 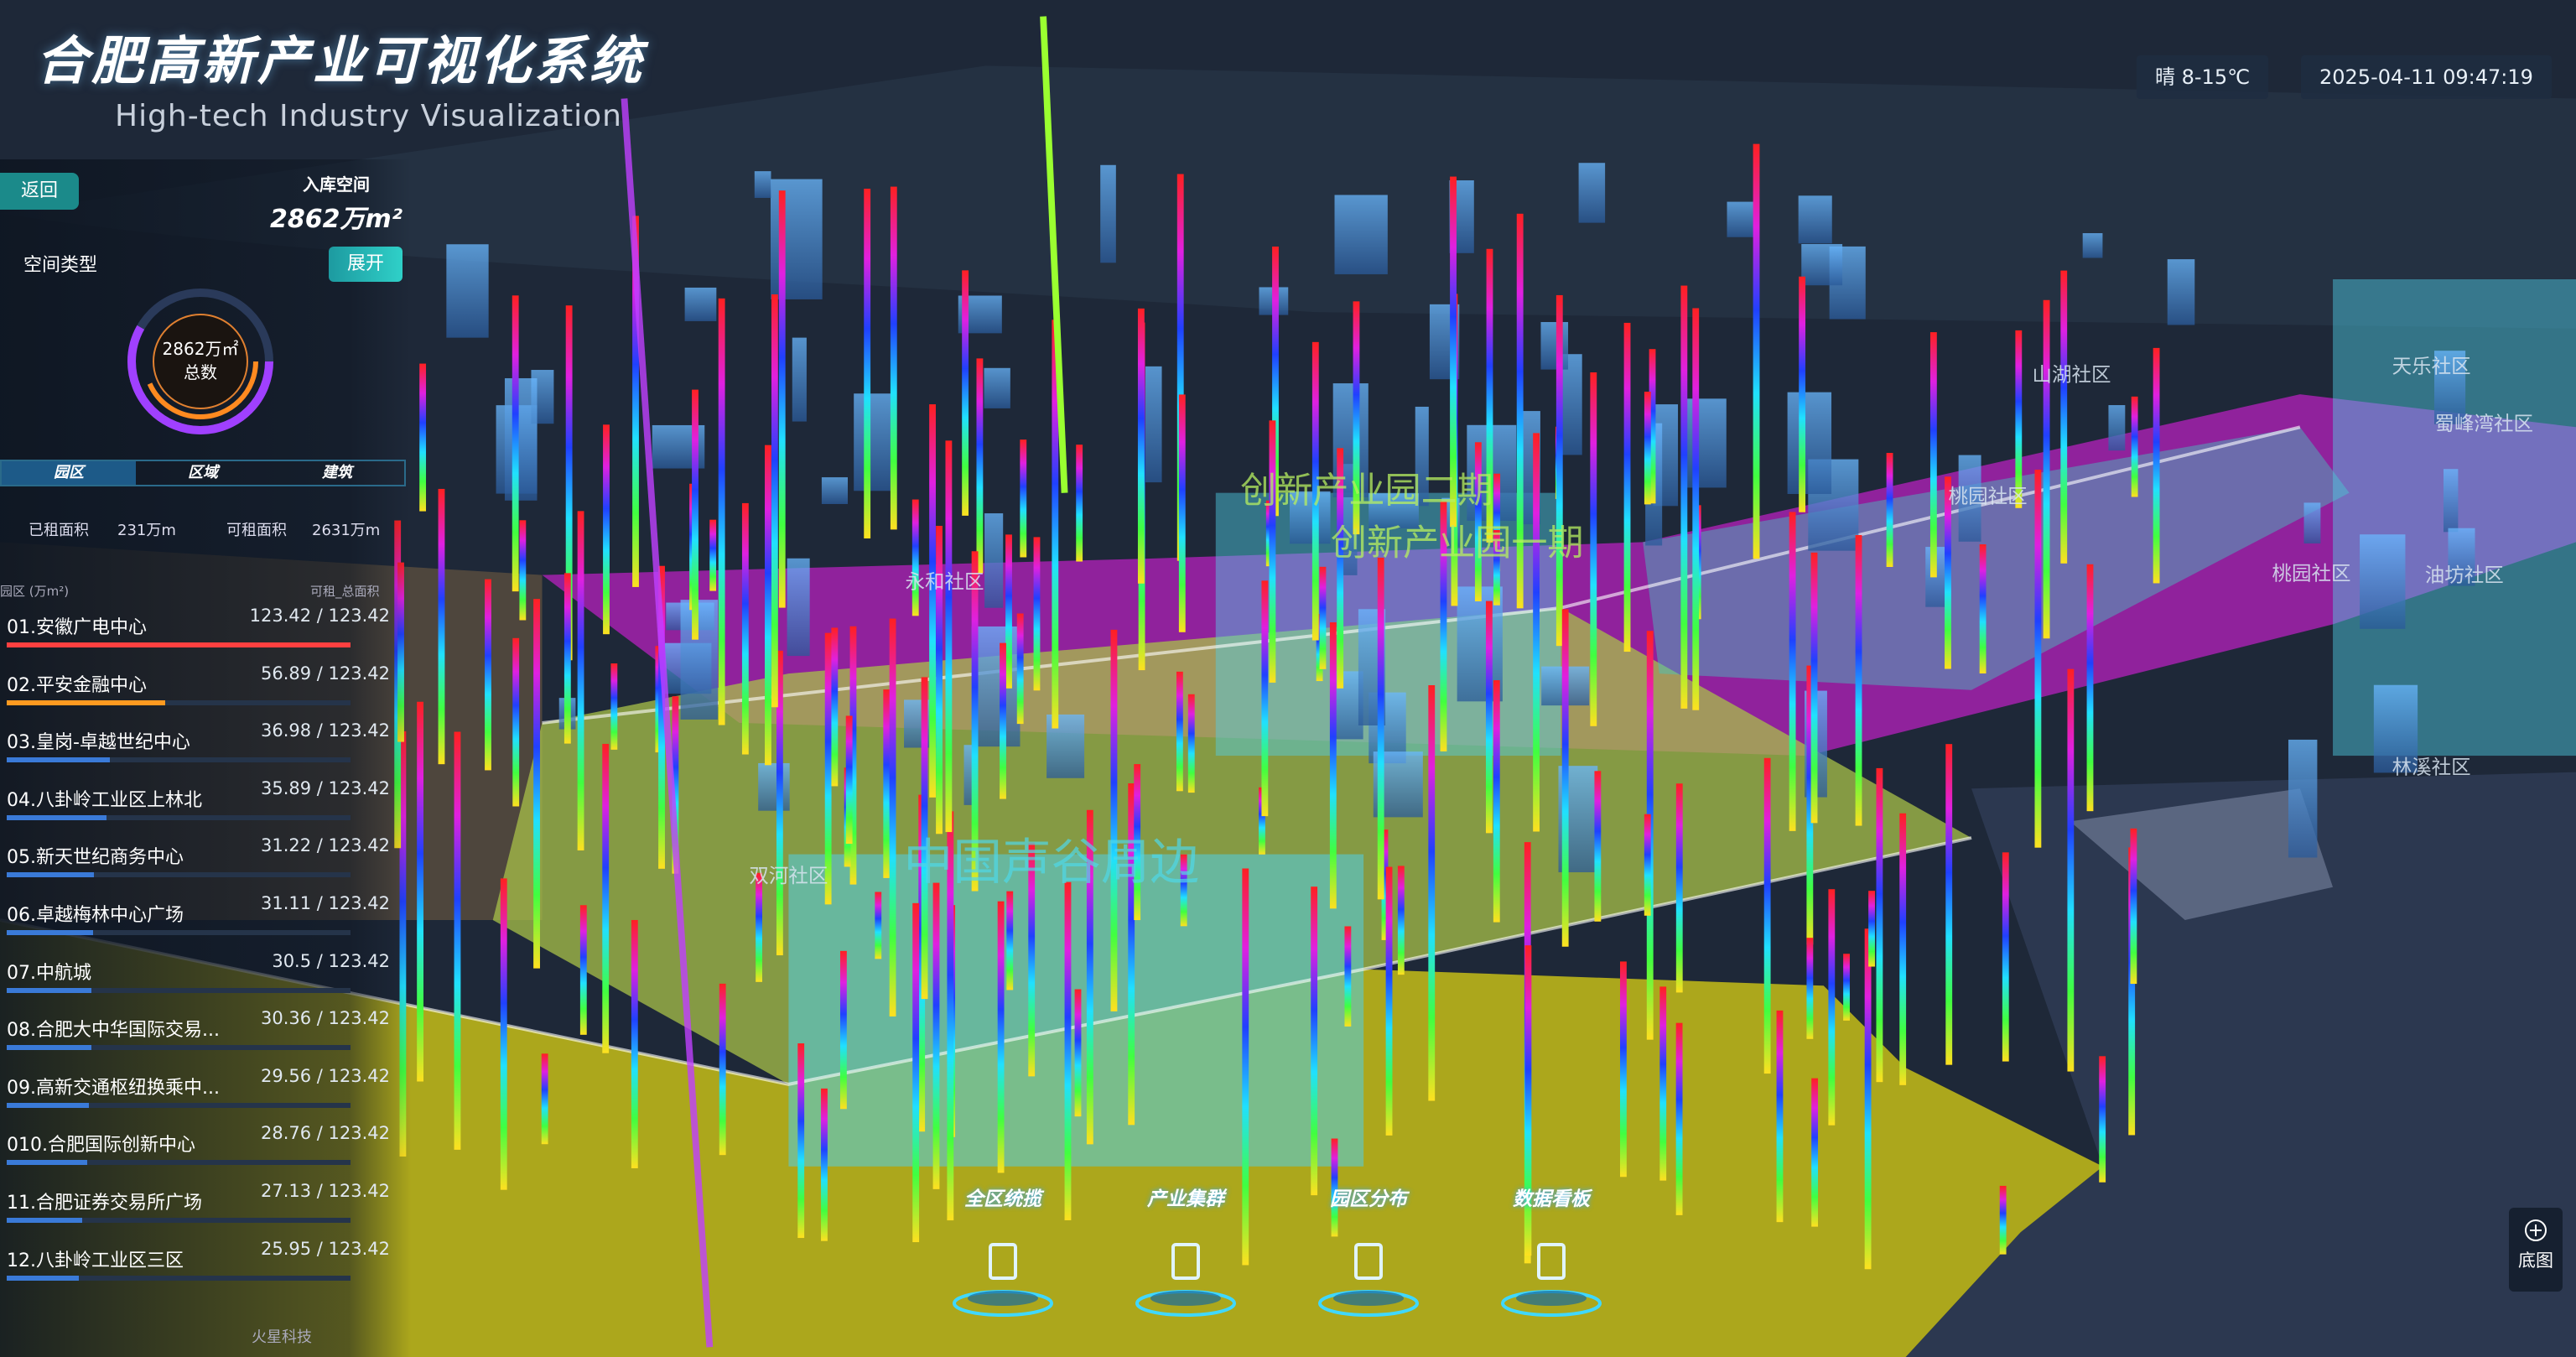 I want to click on map-label: 山湖社区, so click(x=2072, y=374).